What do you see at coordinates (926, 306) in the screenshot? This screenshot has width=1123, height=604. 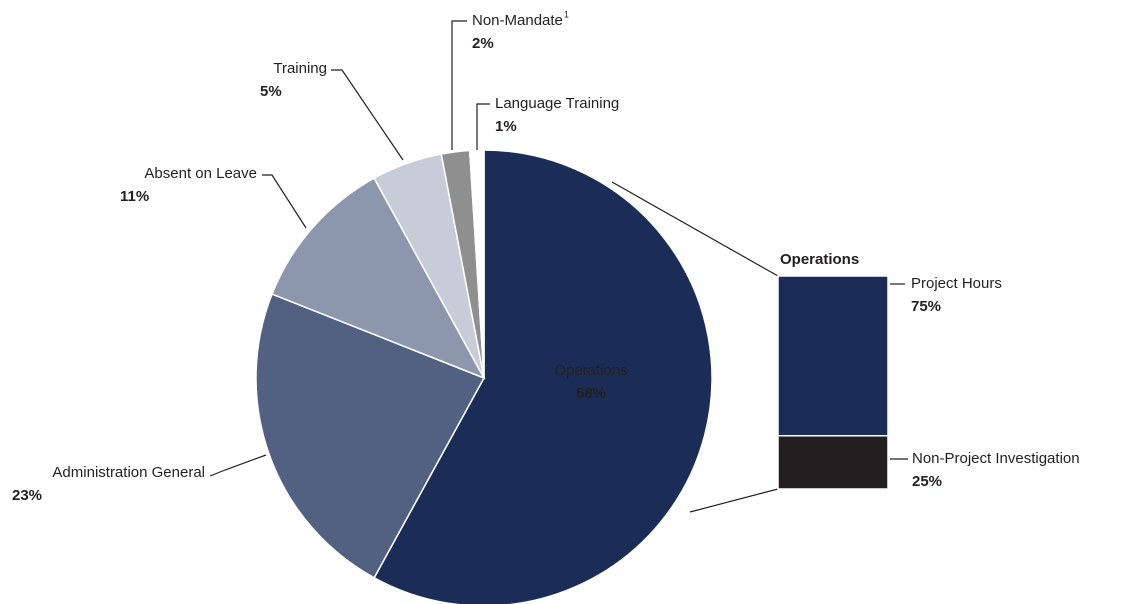 I see `segment-value-label: 75%` at bounding box center [926, 306].